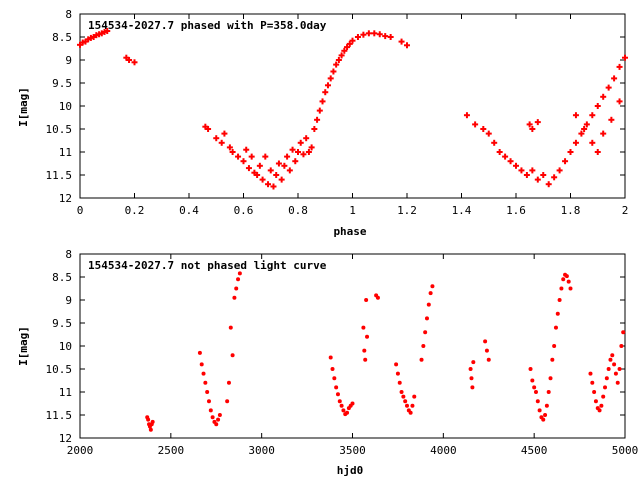 The width and height of the screenshot is (640, 480). Describe the element at coordinates (65, 392) in the screenshot. I see `unphased-y-tick-label: 11` at that location.